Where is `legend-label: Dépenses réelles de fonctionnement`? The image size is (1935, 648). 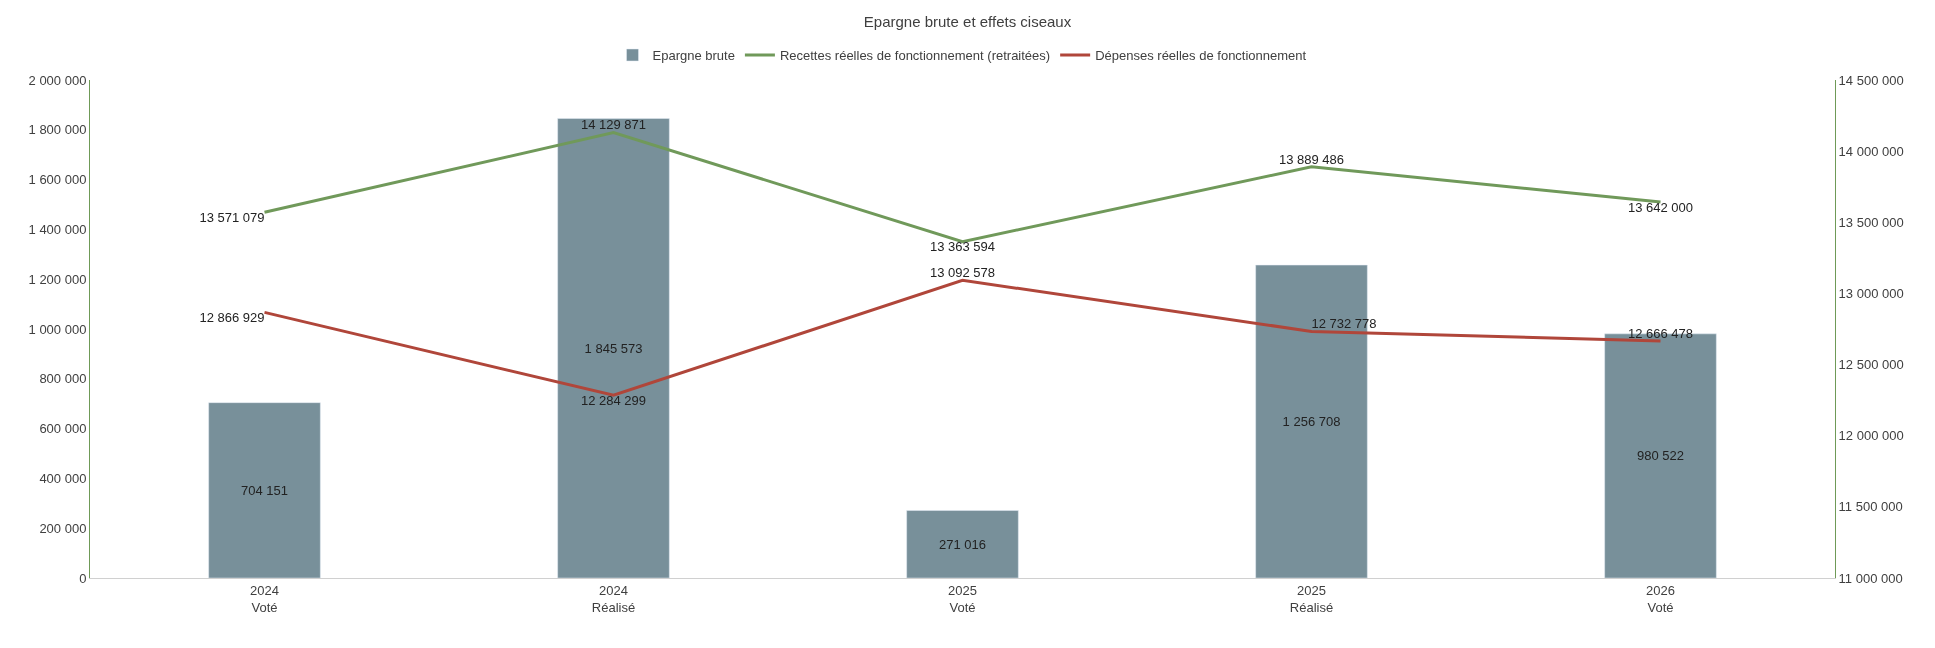
legend-label: Dépenses réelles de fonctionnement is located at coordinates (1201, 56).